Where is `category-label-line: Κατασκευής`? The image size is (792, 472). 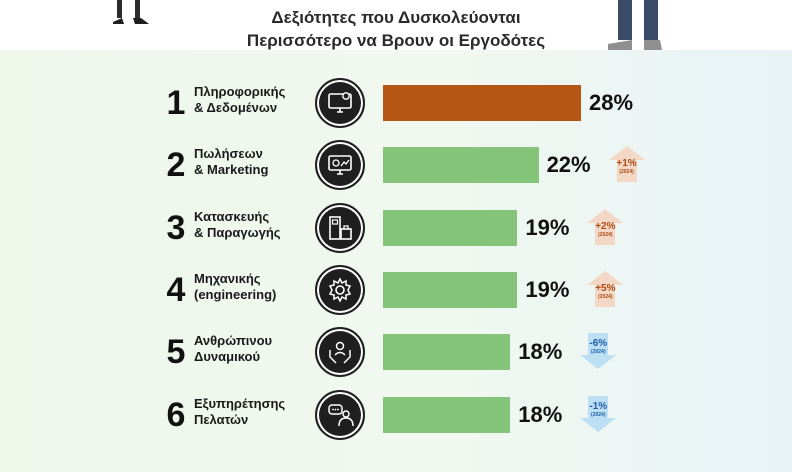 category-label-line: Κατασκευής is located at coordinates (232, 216).